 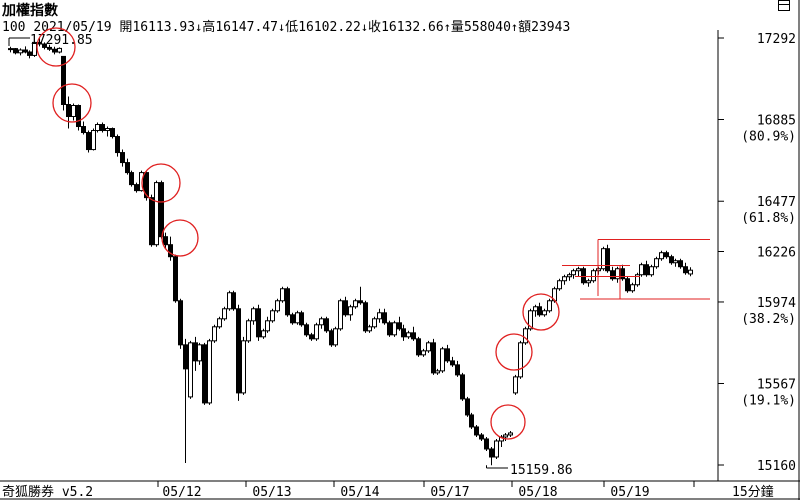 I want to click on y-tick-percent: (19.1%), so click(x=768, y=400).